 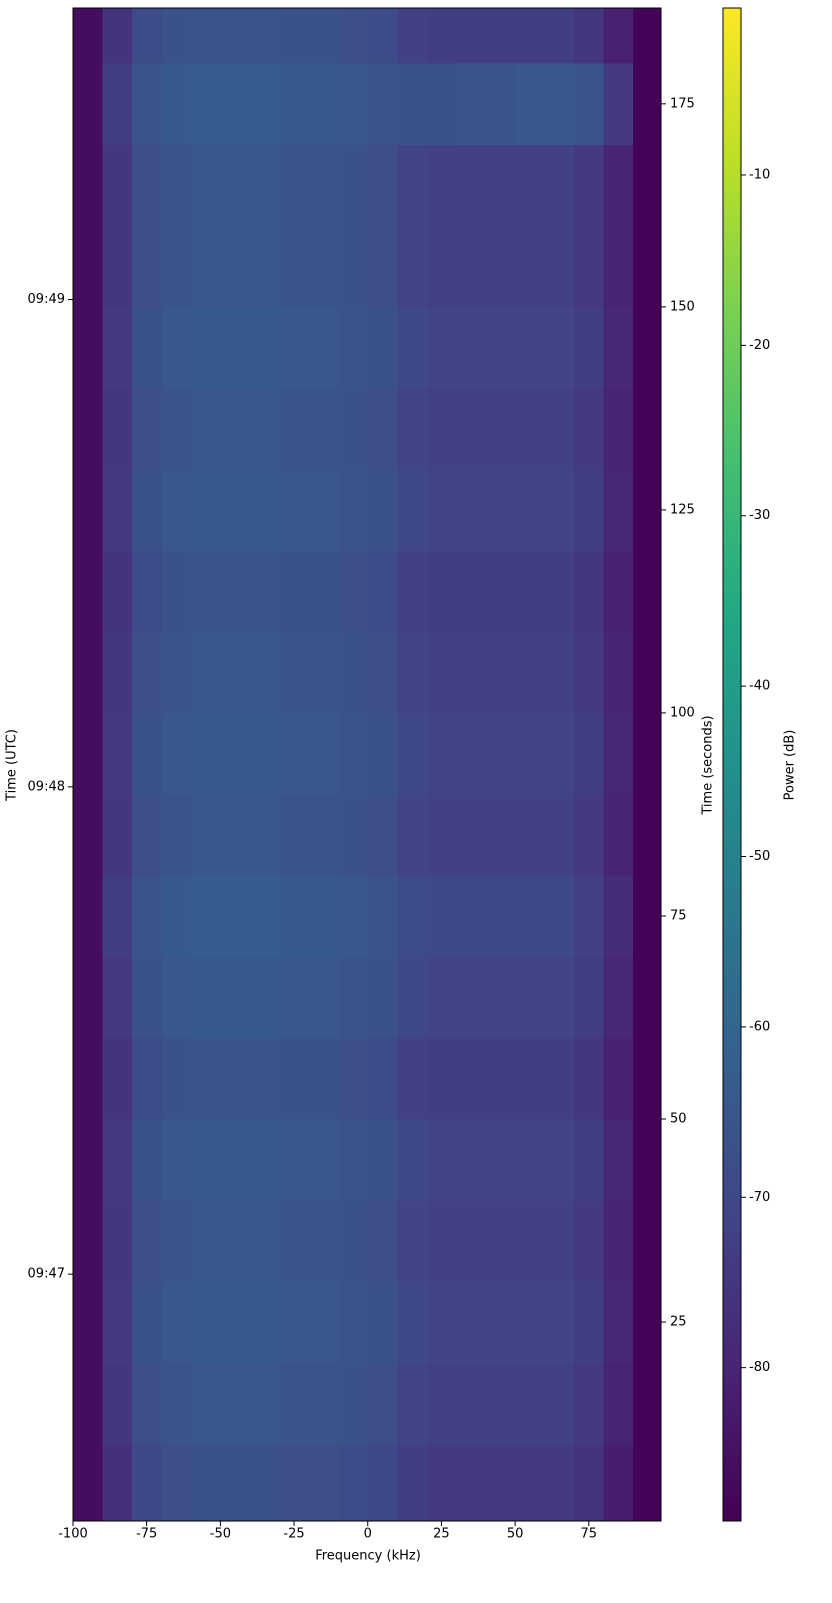 What do you see at coordinates (759, 515) in the screenshot?
I see `colorbar-tick-label: -30` at bounding box center [759, 515].